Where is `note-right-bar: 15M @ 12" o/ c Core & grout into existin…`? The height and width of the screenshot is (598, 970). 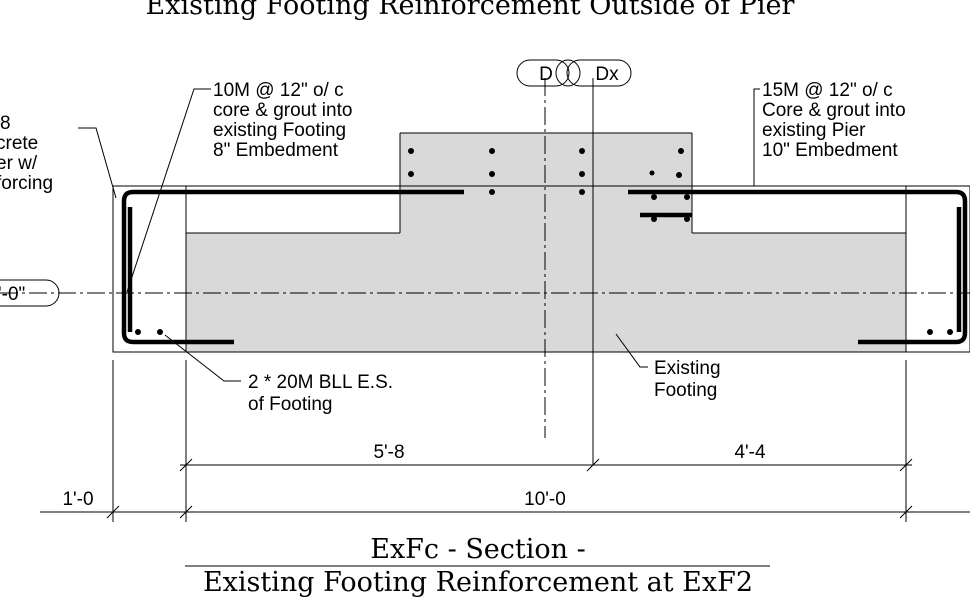
note-right-bar: 15M @ 12" o/ c Core & grout into existin… is located at coordinates (834, 120).